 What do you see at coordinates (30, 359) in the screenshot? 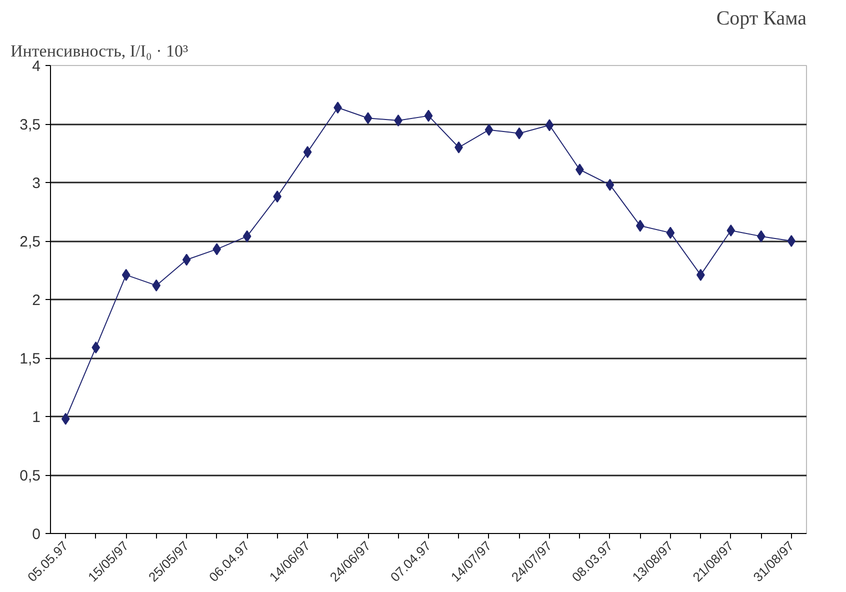
I see `y-tick-label: 1,5` at bounding box center [30, 359].